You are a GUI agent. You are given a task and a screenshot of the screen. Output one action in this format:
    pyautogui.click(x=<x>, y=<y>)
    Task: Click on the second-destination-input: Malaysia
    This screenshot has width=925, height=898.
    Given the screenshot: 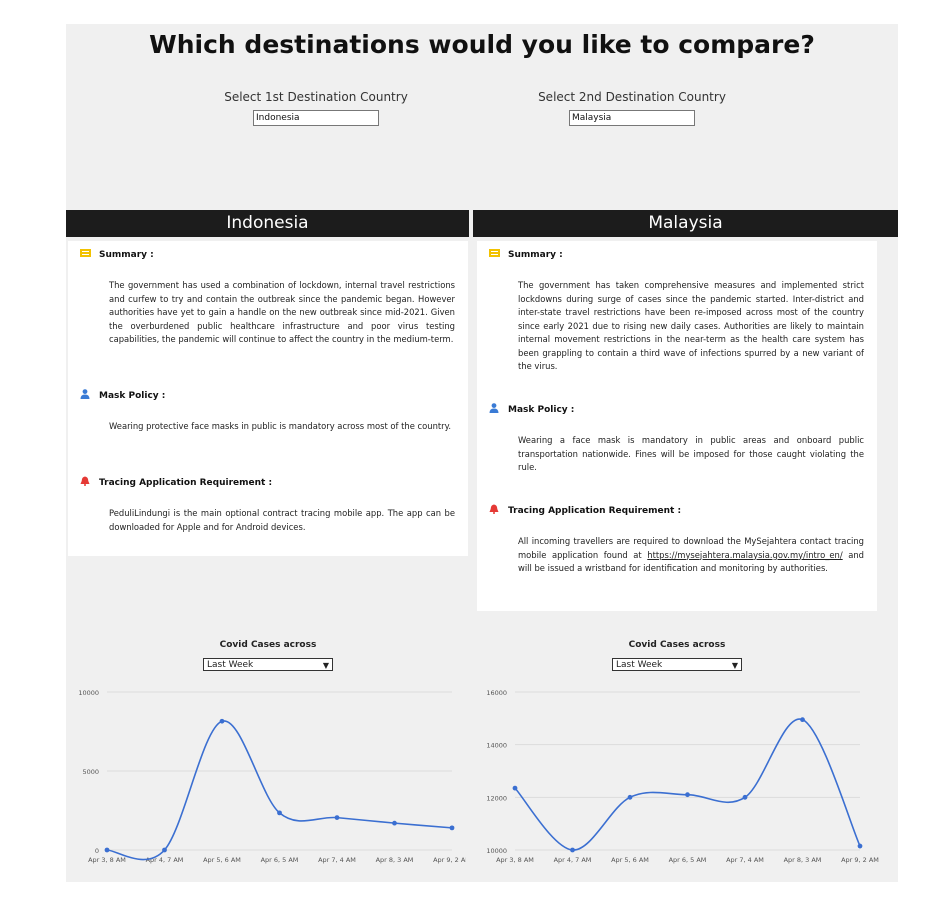 What is the action you would take?
    pyautogui.click(x=632, y=118)
    